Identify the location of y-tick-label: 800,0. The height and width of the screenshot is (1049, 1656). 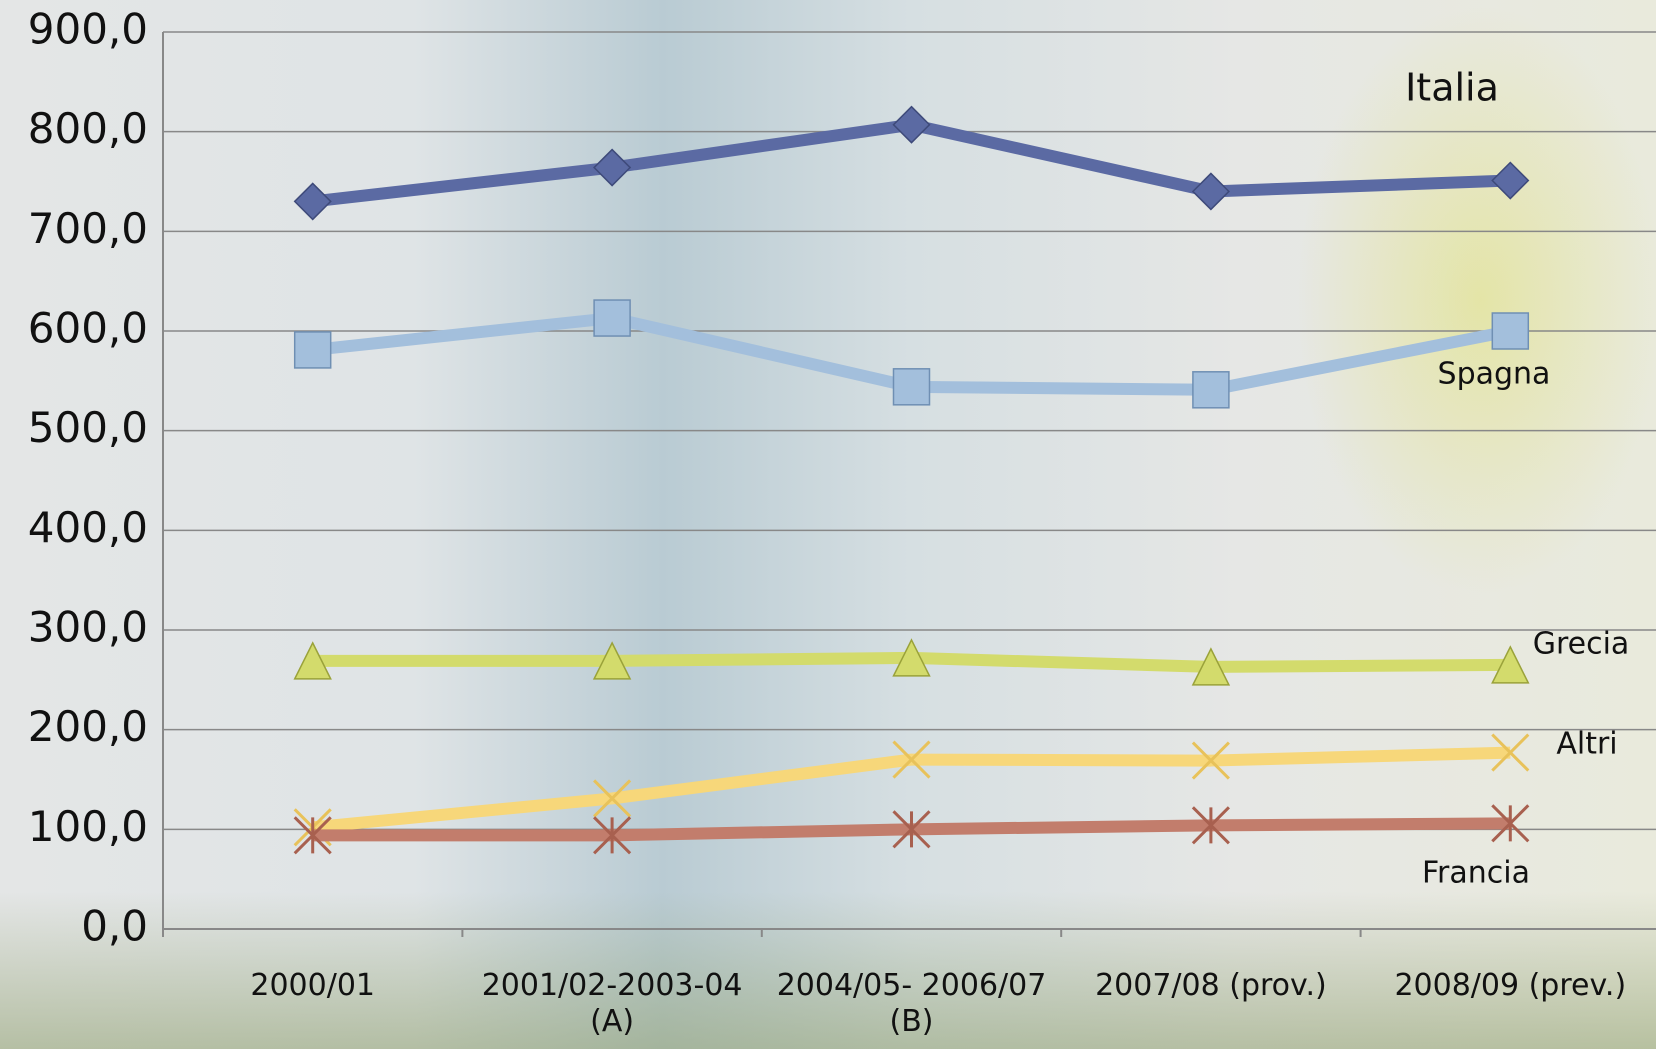
(88, 128).